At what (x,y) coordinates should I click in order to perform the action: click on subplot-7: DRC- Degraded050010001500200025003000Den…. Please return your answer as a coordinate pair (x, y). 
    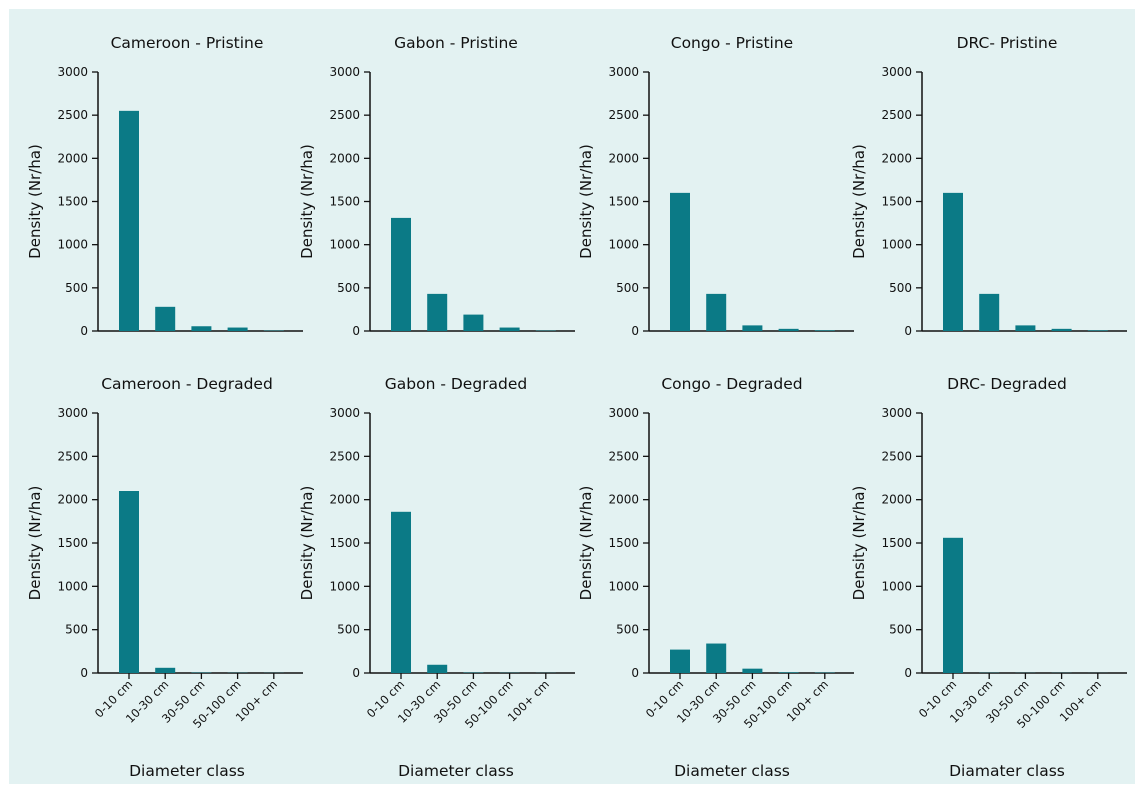
    Looking at the image, I should click on (988, 577).